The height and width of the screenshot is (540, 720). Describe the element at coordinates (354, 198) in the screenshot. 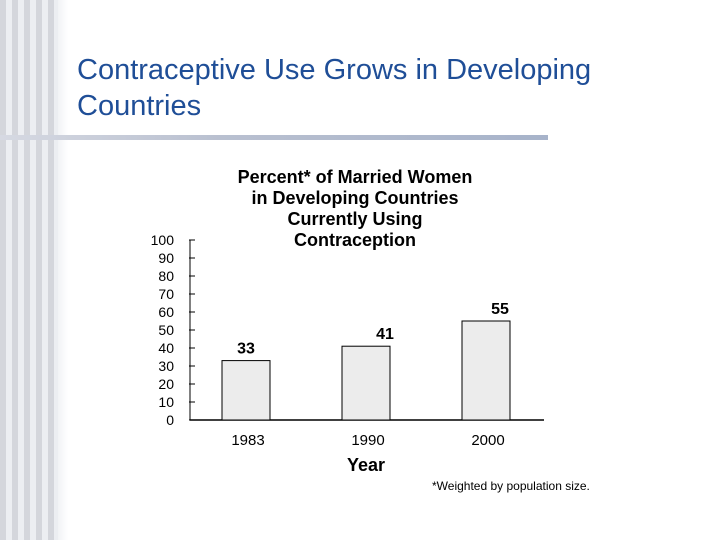

I see `chart-title-line: in Developing Countries` at that location.